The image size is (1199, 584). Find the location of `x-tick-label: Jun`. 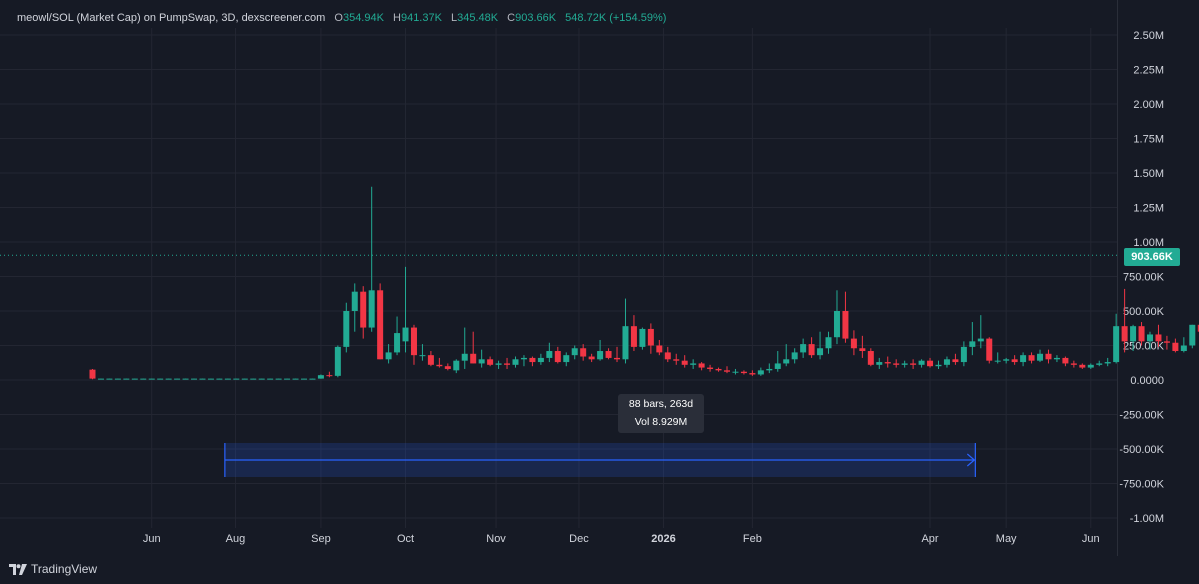

x-tick-label: Jun is located at coordinates (1091, 539).